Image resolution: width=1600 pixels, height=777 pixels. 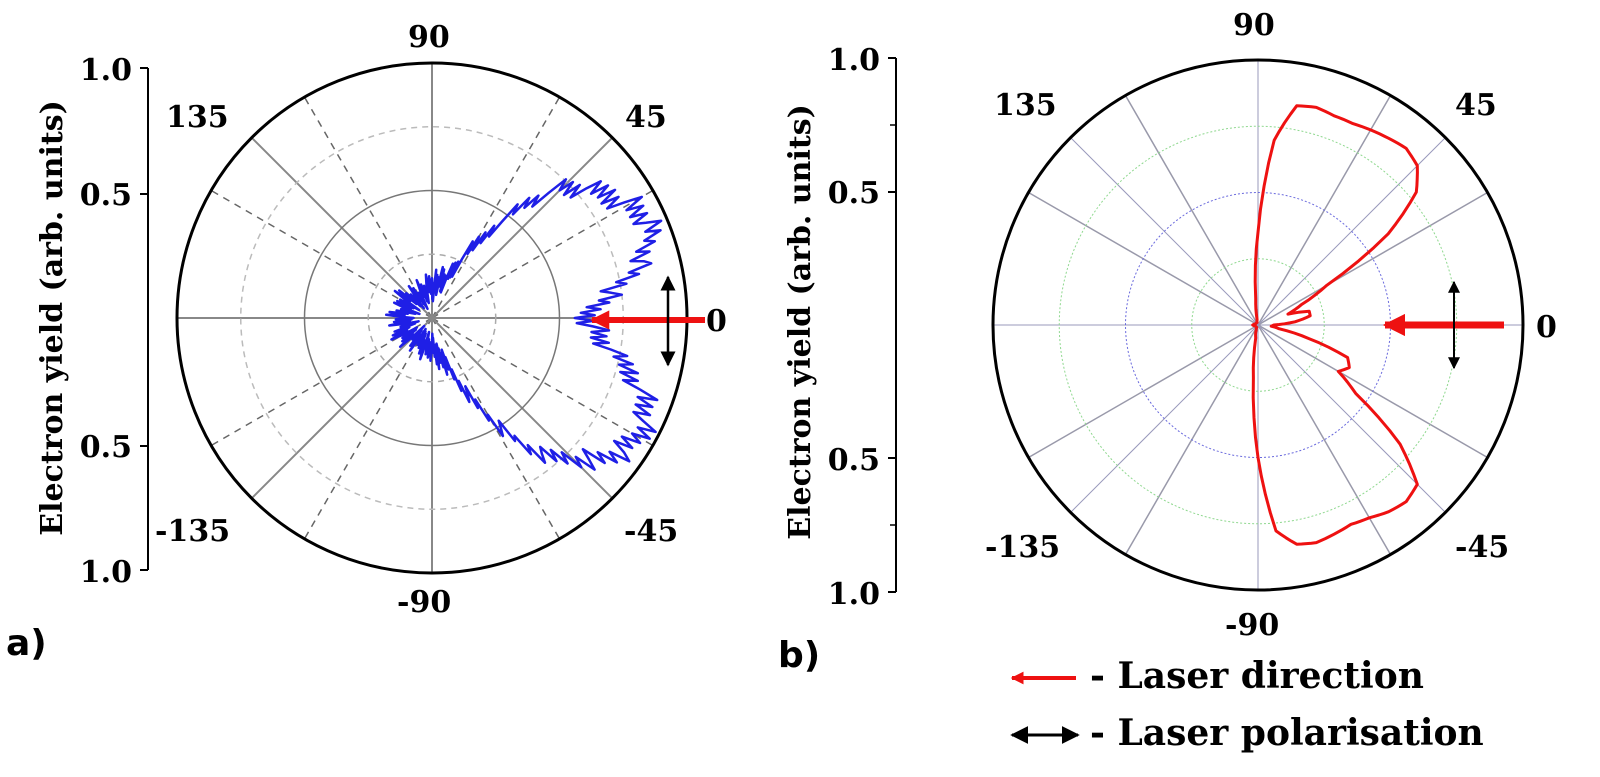 I want to click on panel-label-a: a), so click(x=26, y=643).